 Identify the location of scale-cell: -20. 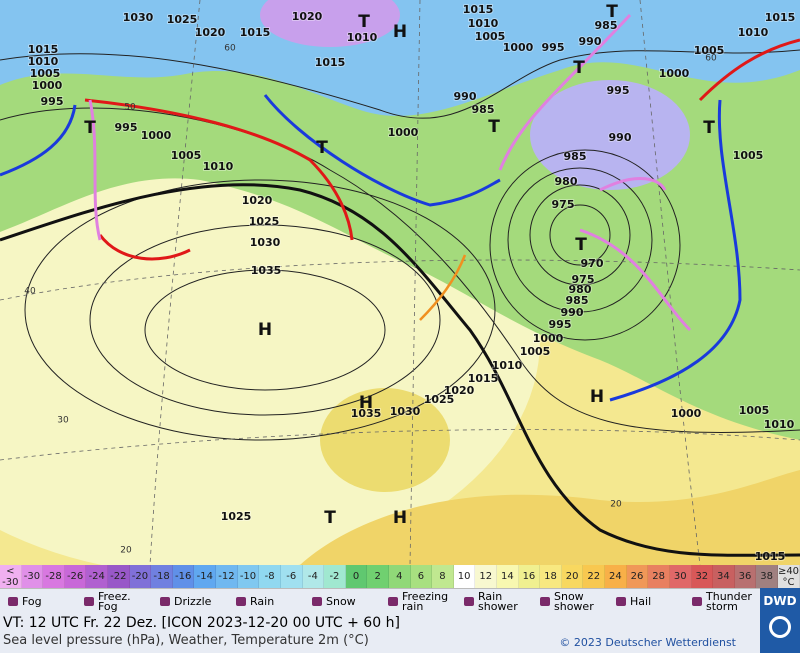
(140, 576).